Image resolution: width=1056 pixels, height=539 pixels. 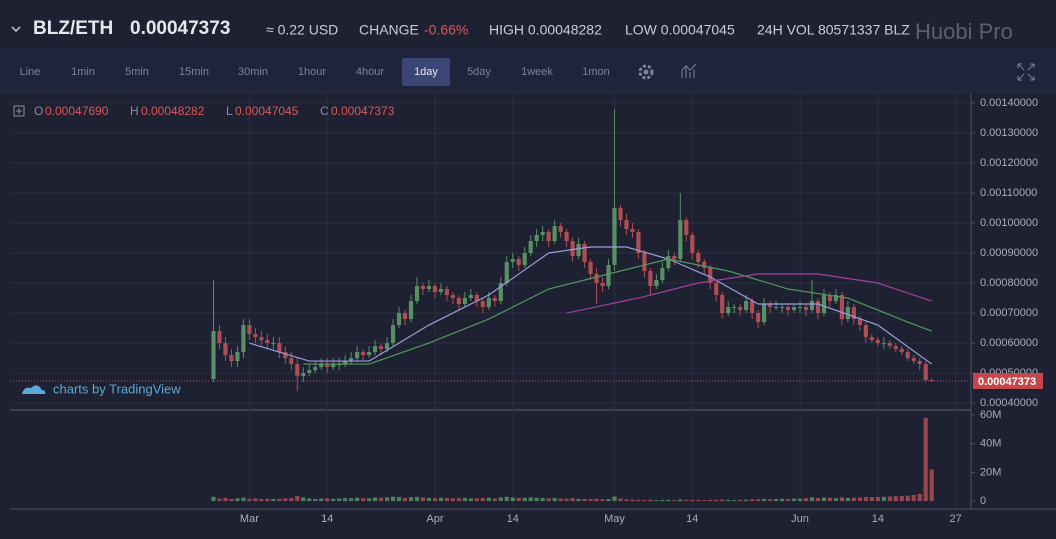 I want to click on dropdown-icon, so click(x=16, y=29).